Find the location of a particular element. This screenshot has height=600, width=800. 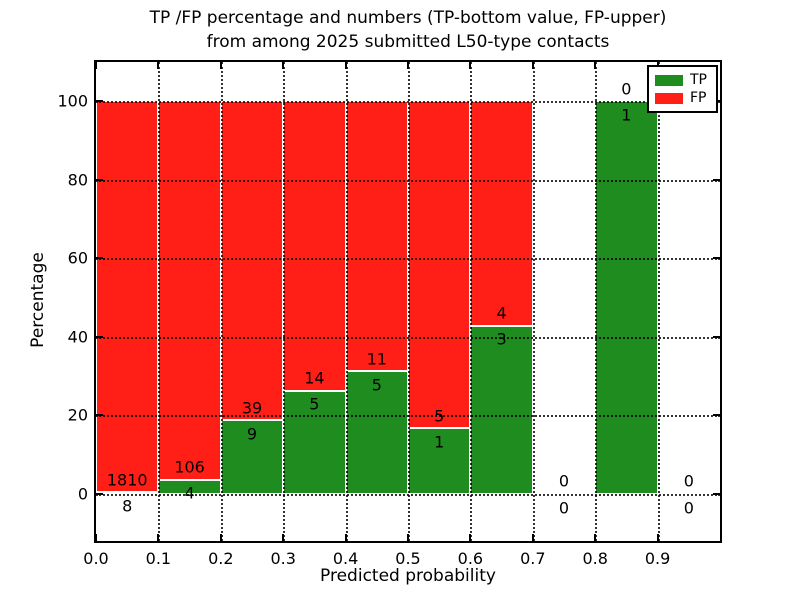

y-tick-label: 20 is located at coordinates (77, 415).